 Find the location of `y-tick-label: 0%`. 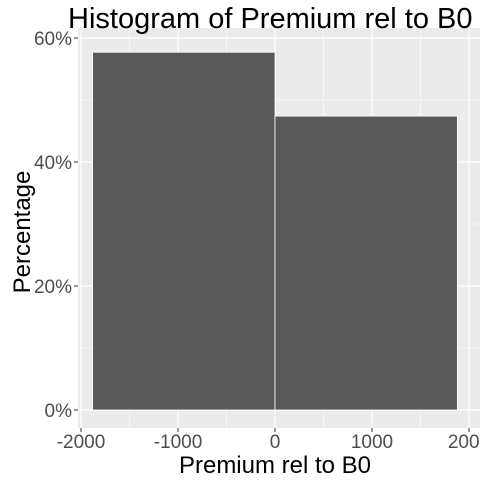

y-tick-label: 0% is located at coordinates (59, 411).